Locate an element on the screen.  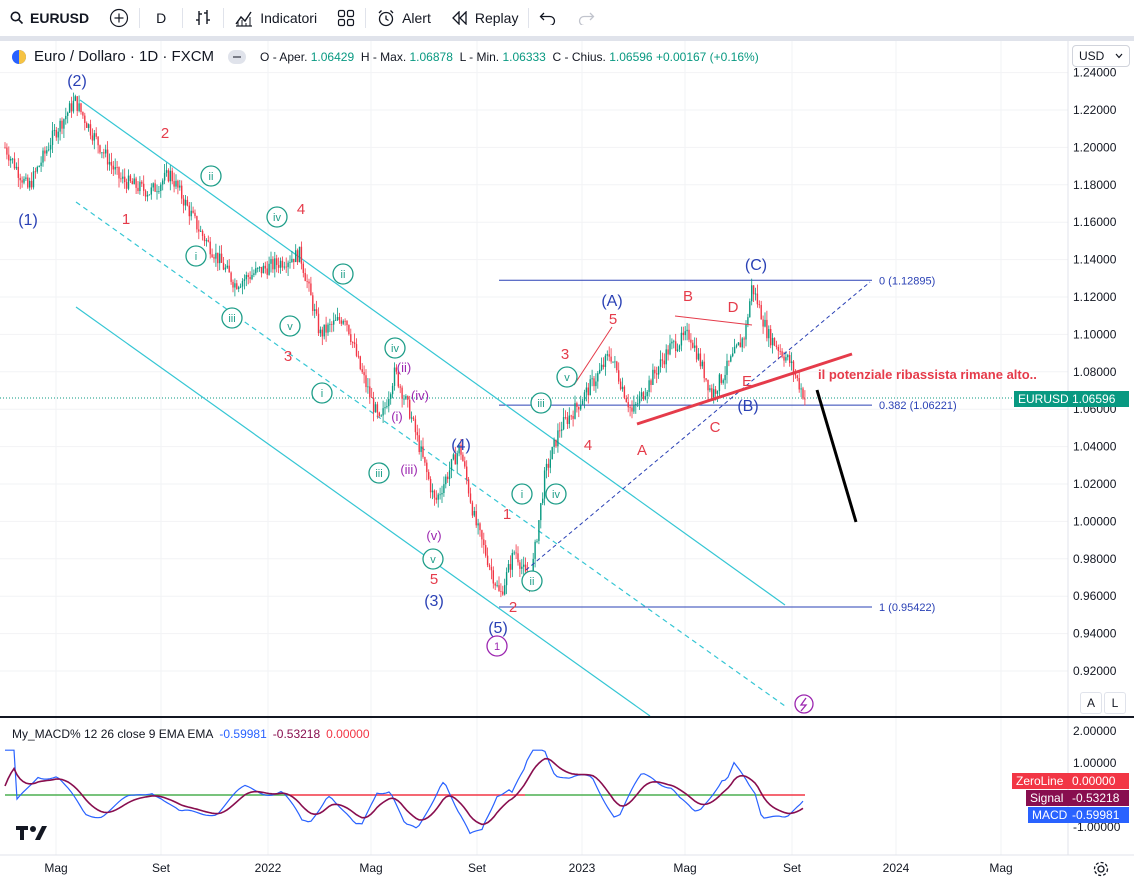
auto-scale-button: A is located at coordinates (1091, 703).